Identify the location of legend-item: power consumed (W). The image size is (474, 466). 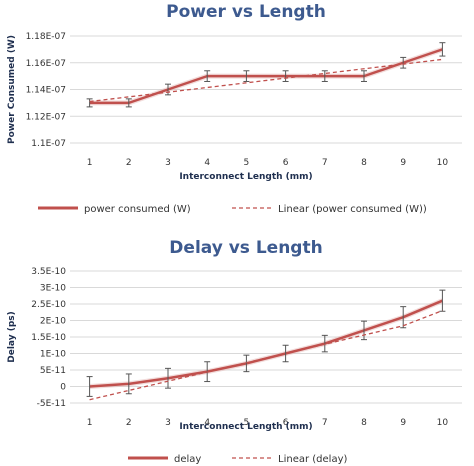
(114, 209).